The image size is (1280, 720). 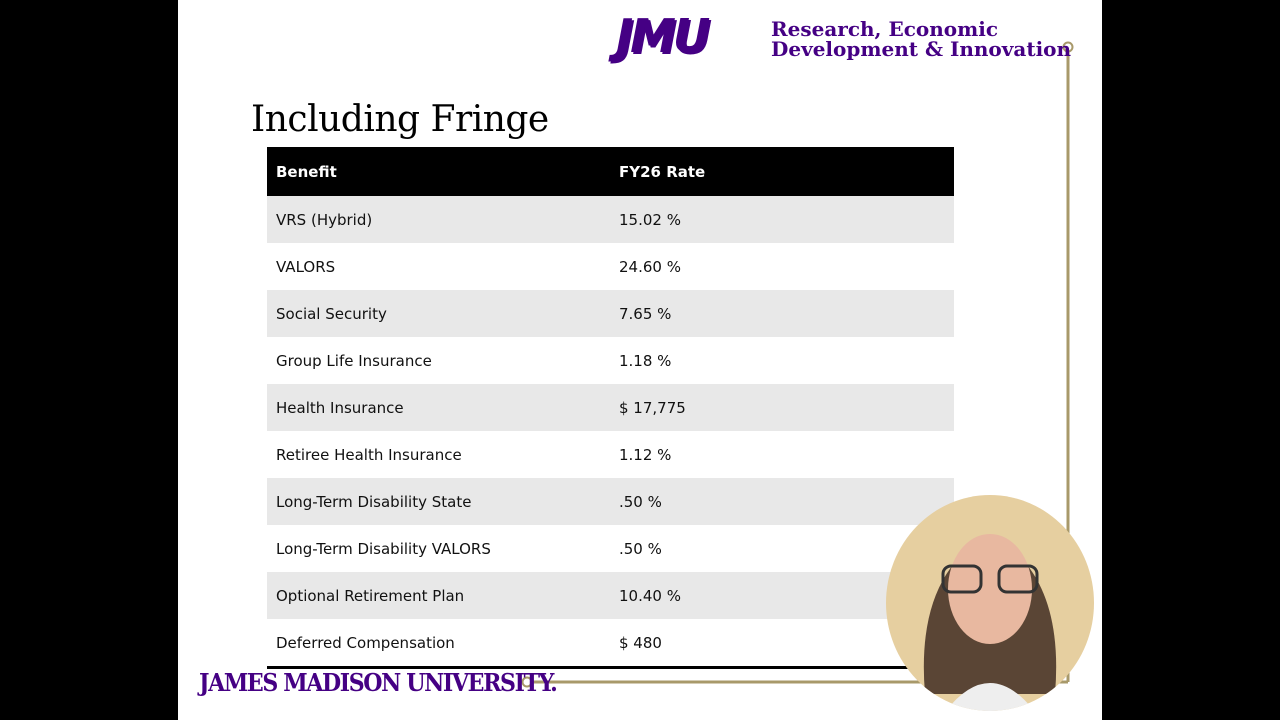 What do you see at coordinates (610, 171) in the screenshot?
I see `table-header: Benefit FY26 Rate` at bounding box center [610, 171].